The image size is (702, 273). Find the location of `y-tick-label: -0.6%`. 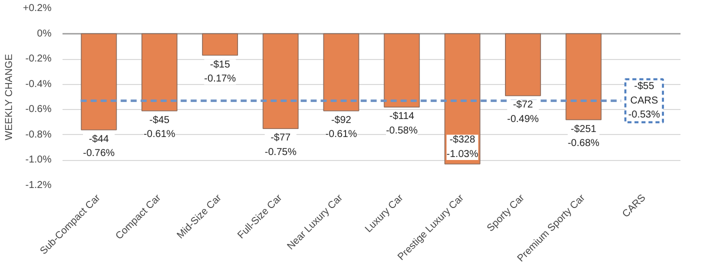

y-tick-label: -0.6% is located at coordinates (38, 110).